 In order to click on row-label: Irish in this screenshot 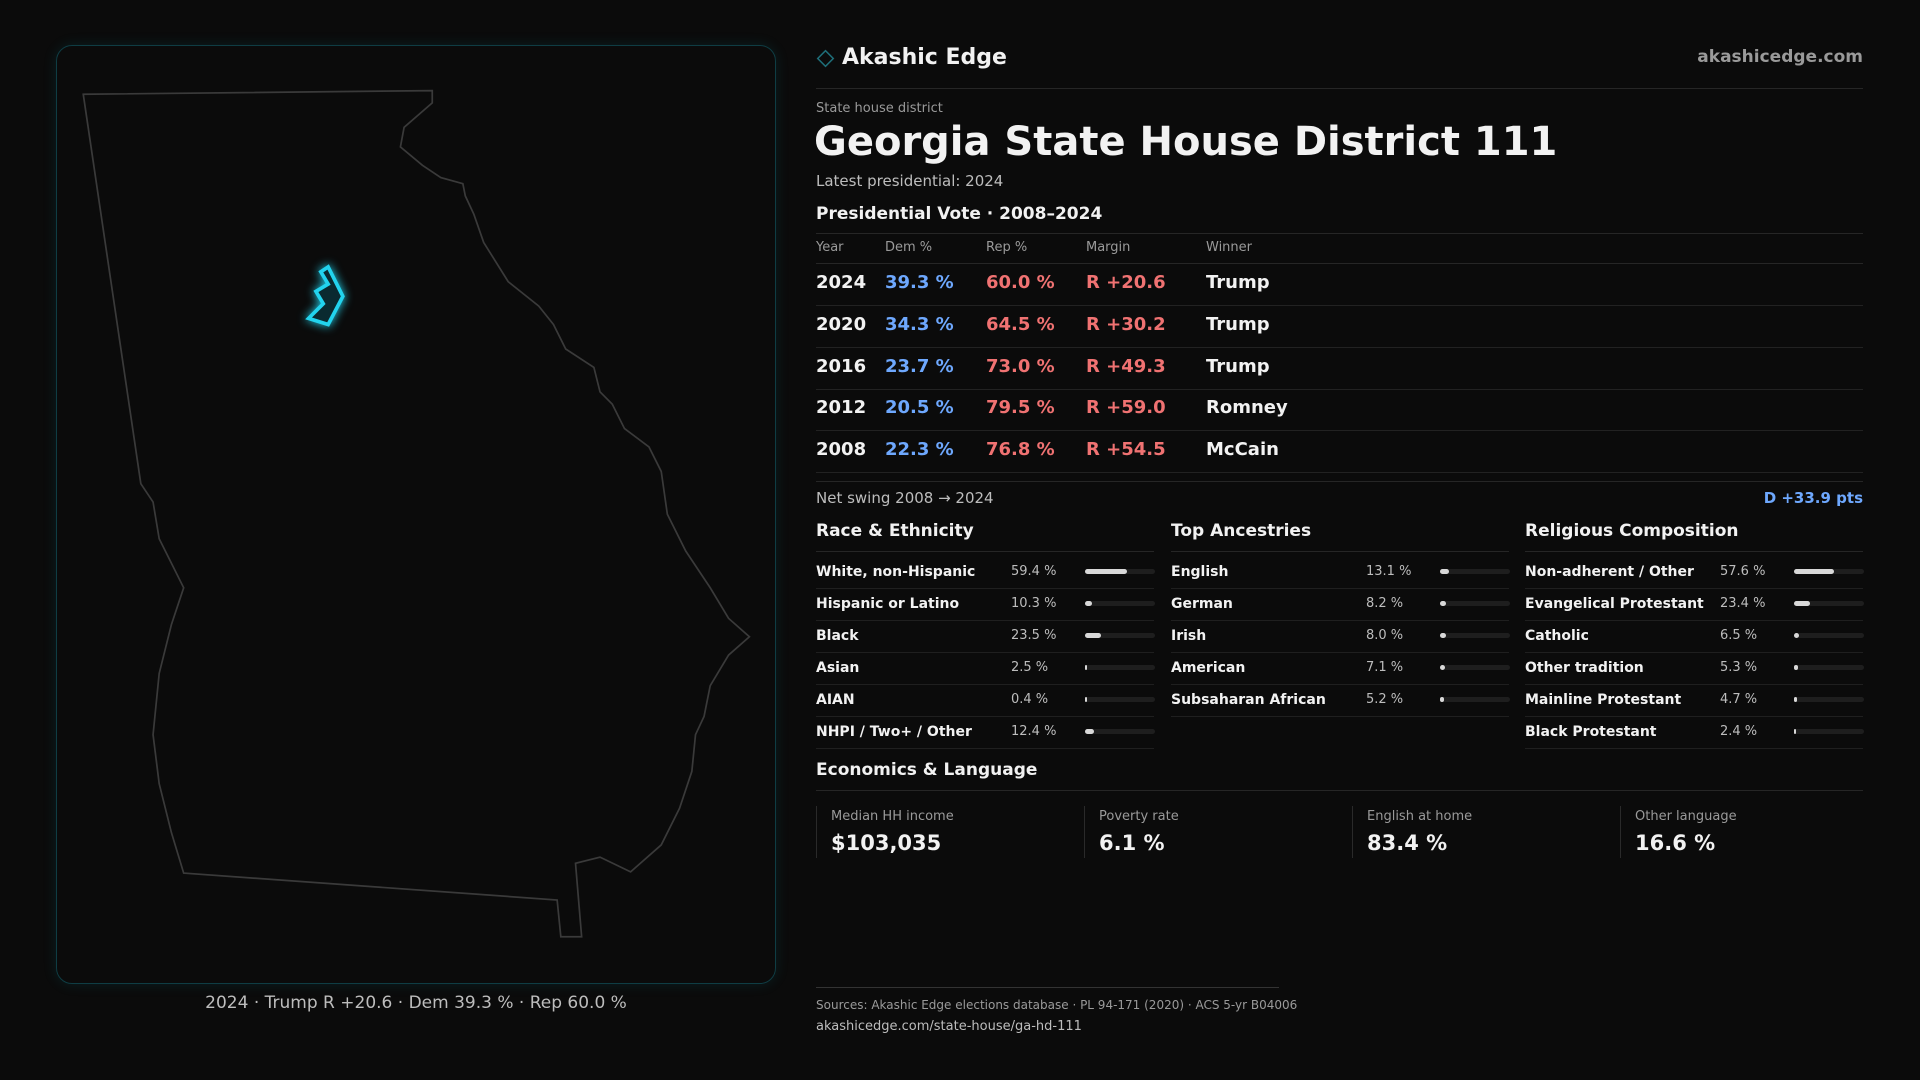, I will do `click(1189, 636)`.